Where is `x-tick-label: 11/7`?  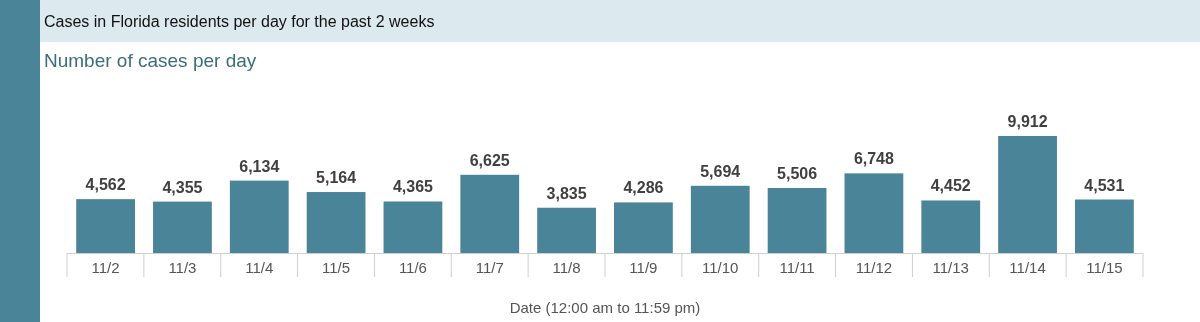
x-tick-label: 11/7 is located at coordinates (489, 267).